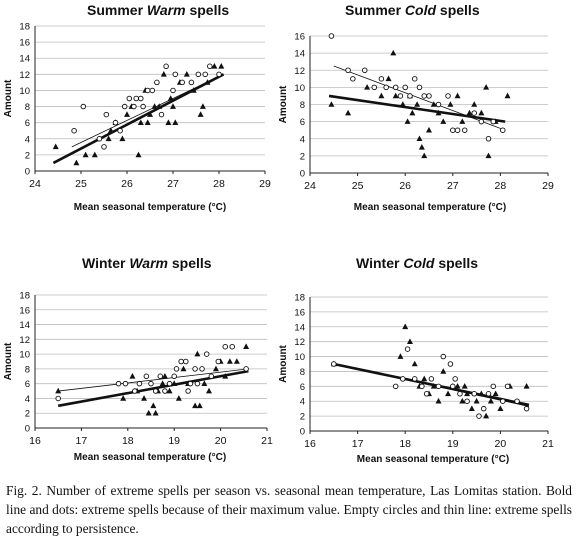  I want to click on y-tick-label: 8, so click(302, 105).